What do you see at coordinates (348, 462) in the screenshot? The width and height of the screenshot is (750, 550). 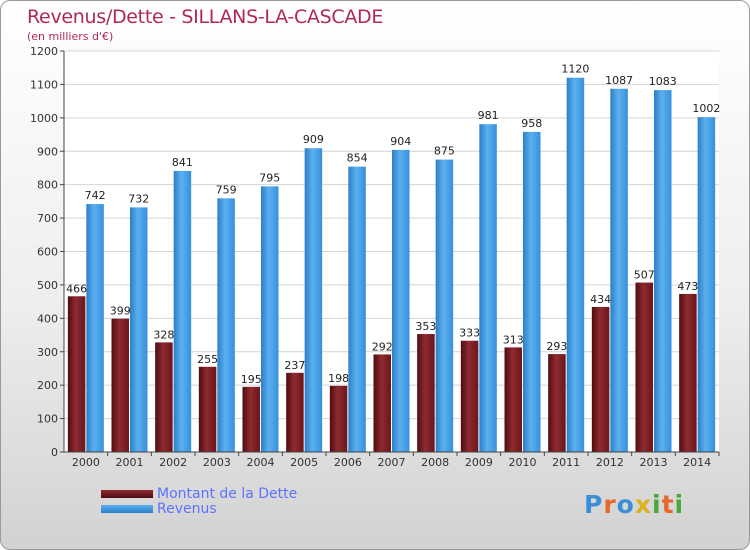 I see `x-tick-label: 2006` at bounding box center [348, 462].